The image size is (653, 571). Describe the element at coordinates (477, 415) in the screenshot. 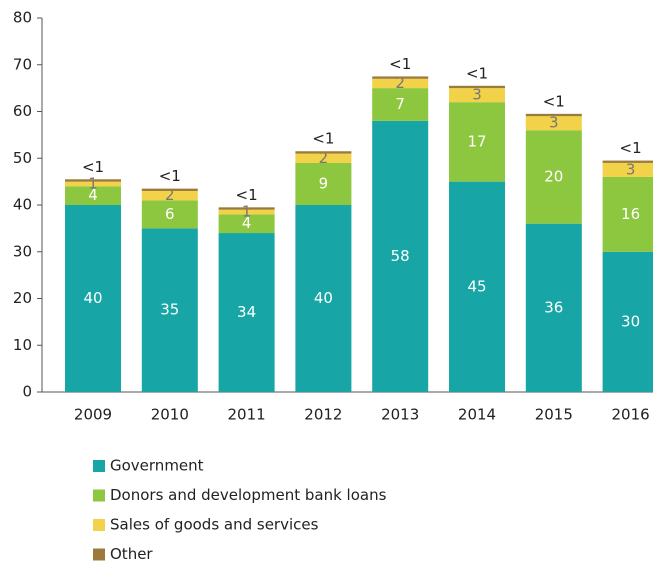

I see `x-tick-label: 2014` at that location.